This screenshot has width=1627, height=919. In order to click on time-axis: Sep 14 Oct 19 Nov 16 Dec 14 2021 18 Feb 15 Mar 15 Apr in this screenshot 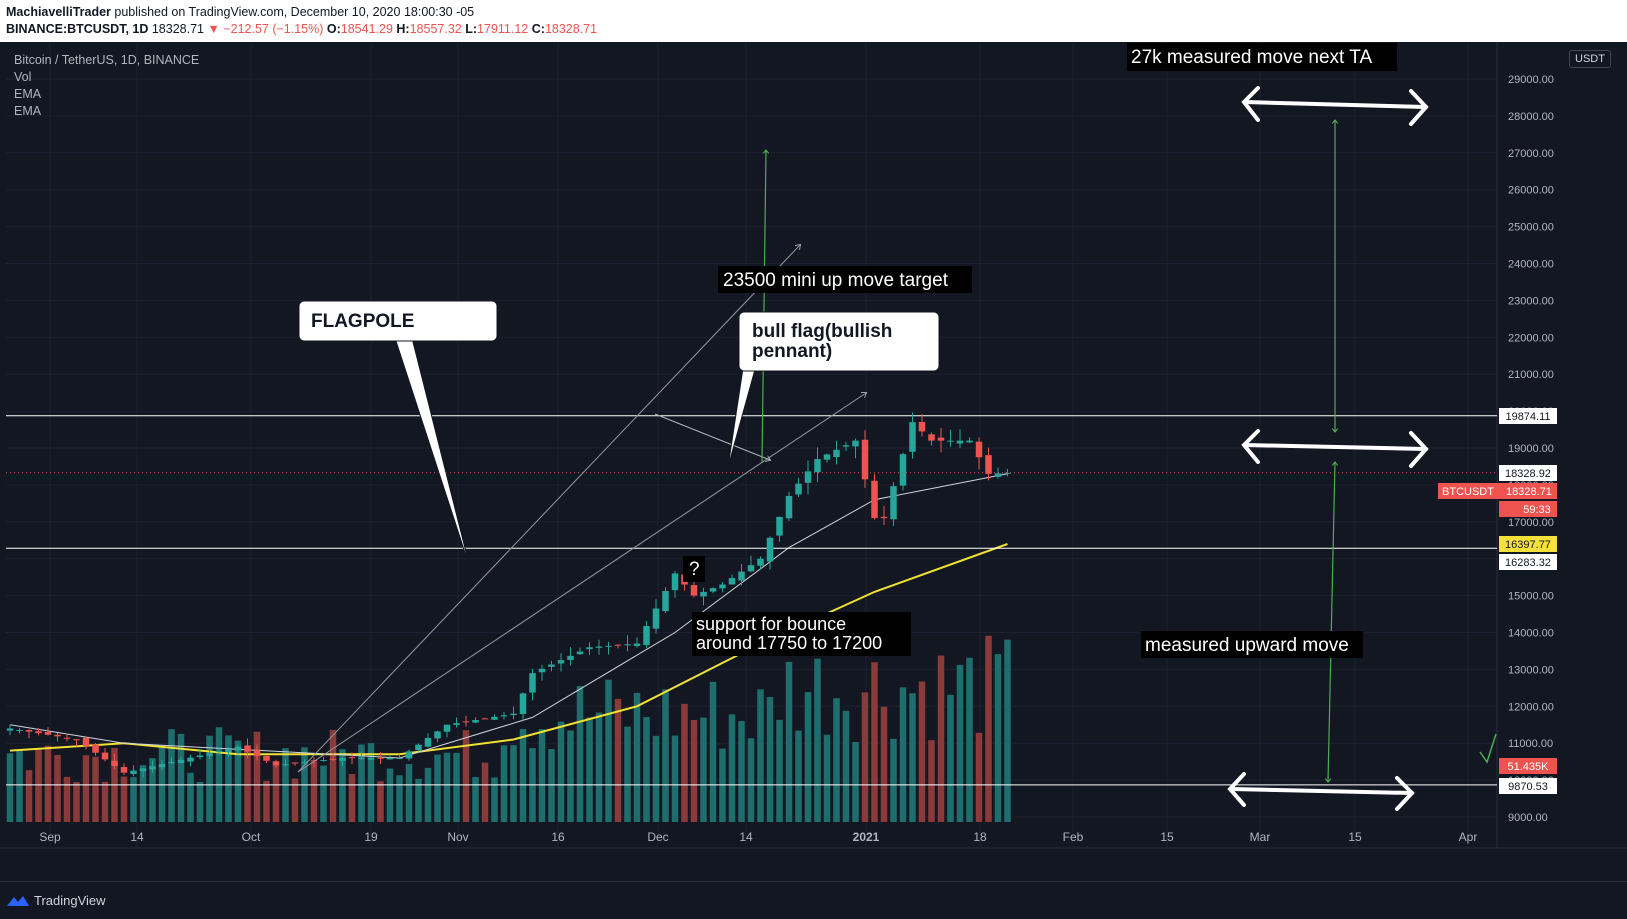, I will do `click(758, 837)`.